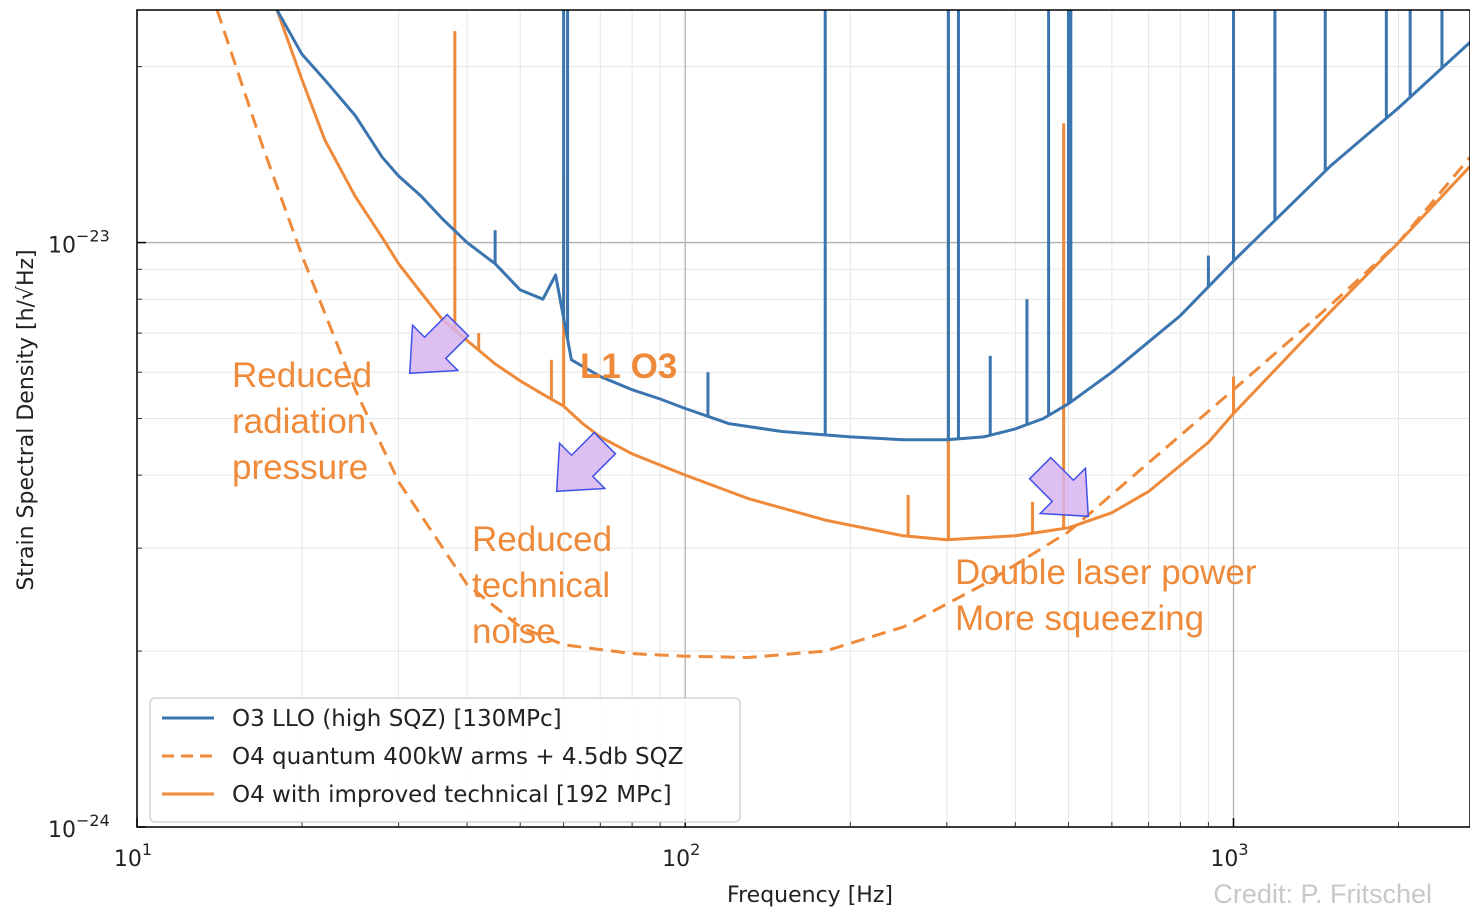  I want to click on annotation-text: More squeezing, so click(1079, 618).